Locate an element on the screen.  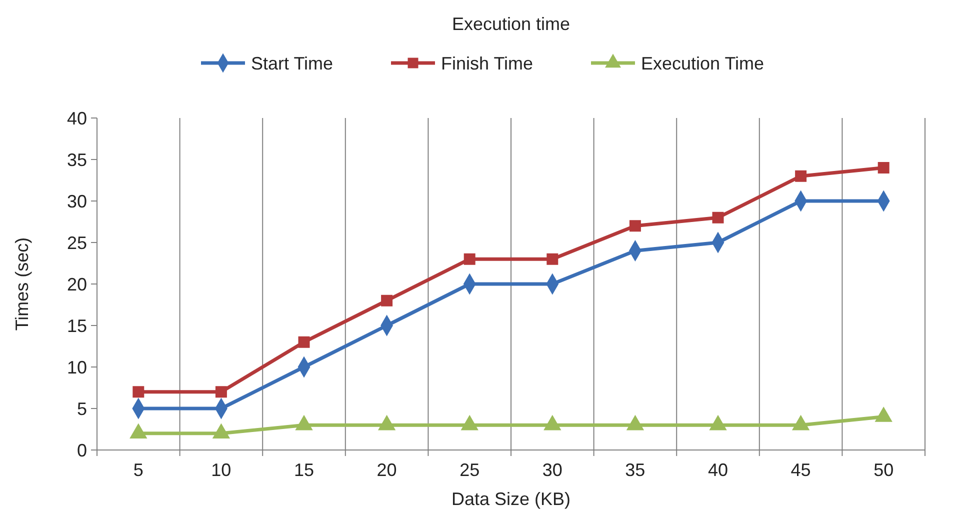
x-tick-label: 30 is located at coordinates (552, 470).